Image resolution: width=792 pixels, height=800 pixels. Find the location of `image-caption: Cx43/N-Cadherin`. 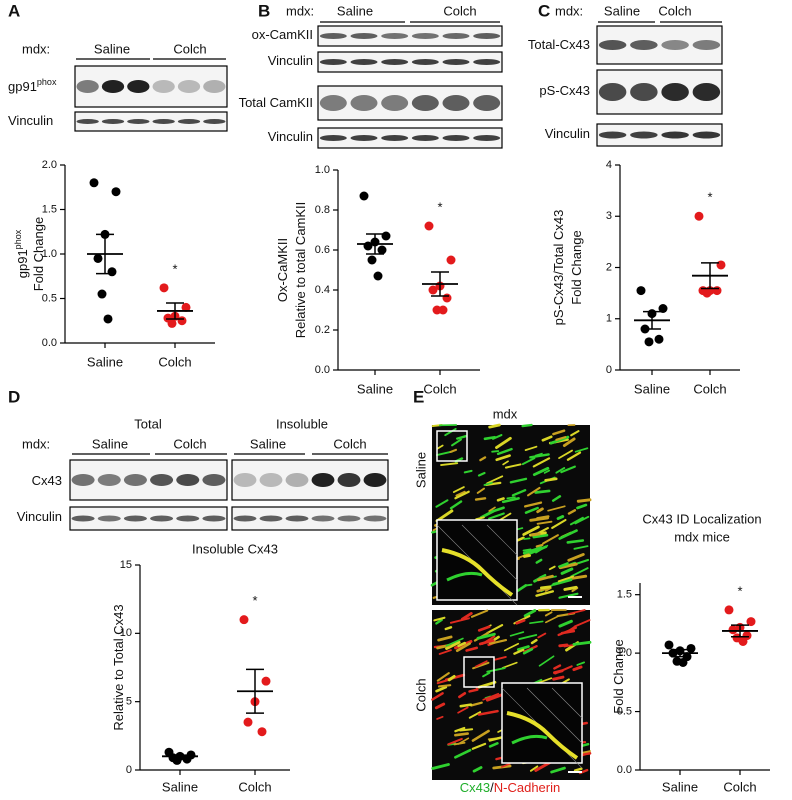

image-caption: Cx43/N-Cadherin is located at coordinates (510, 787).